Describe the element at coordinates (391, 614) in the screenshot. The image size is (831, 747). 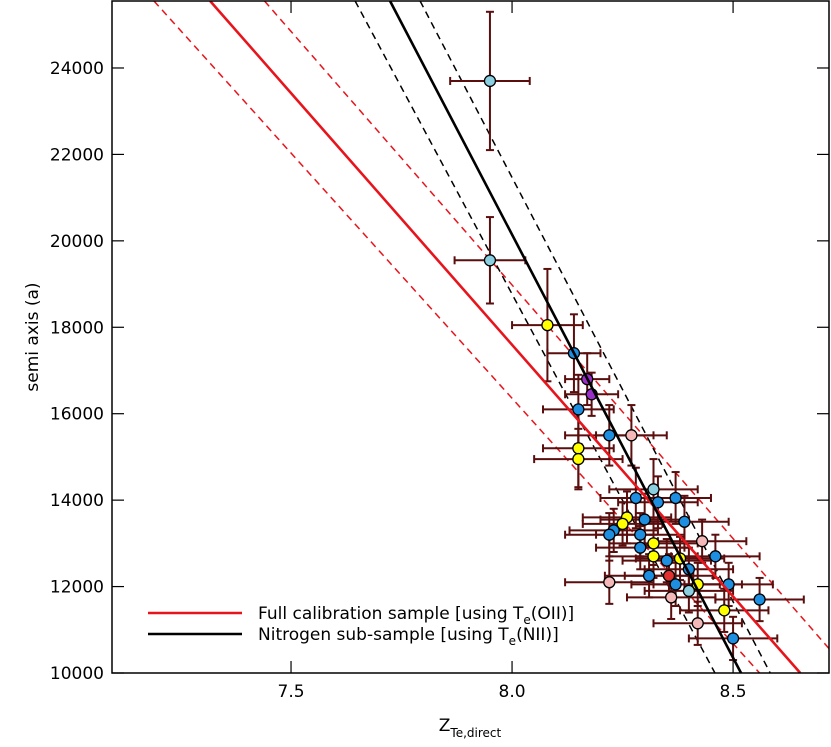
I see `legend-text: Full calibration sample [using T` at that location.